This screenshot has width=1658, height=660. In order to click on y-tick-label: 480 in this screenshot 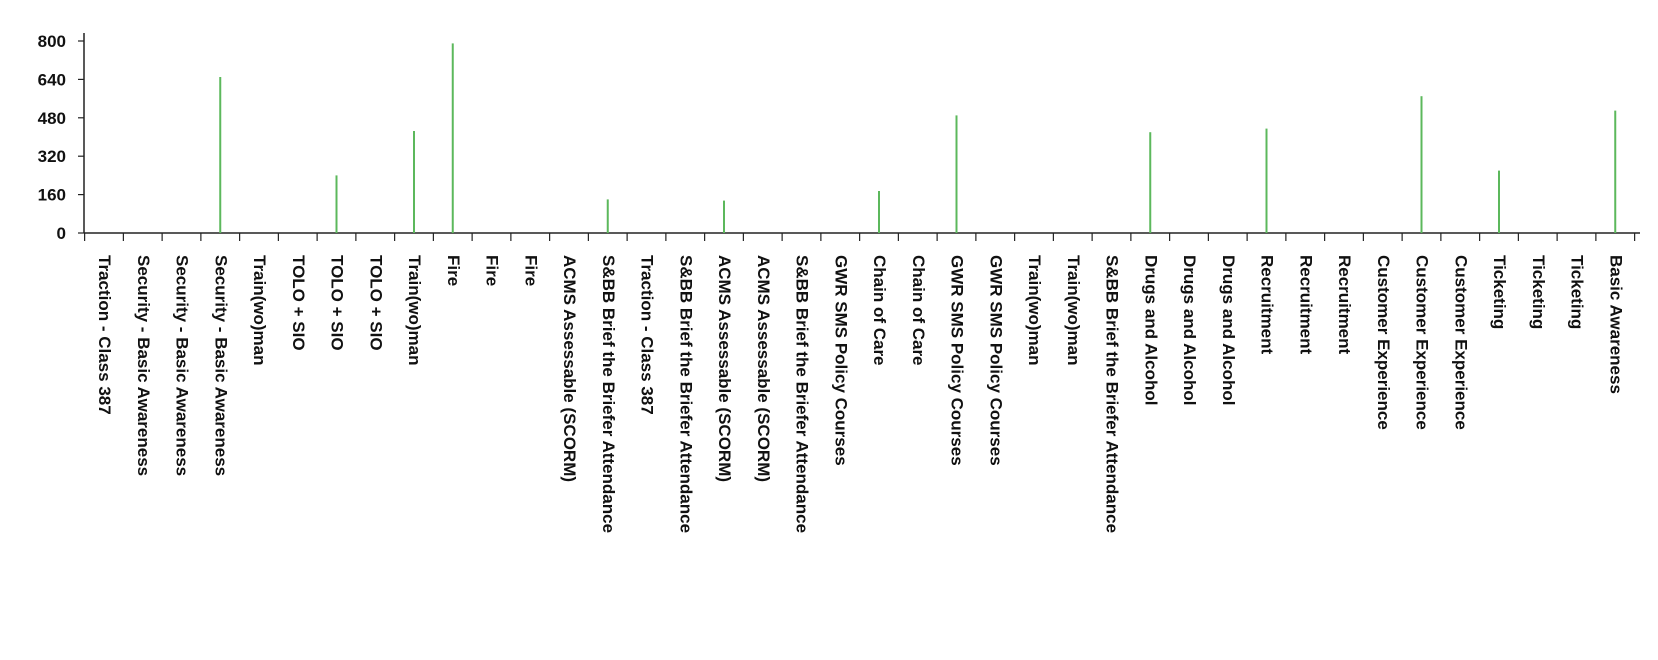, I will do `click(52, 118)`.